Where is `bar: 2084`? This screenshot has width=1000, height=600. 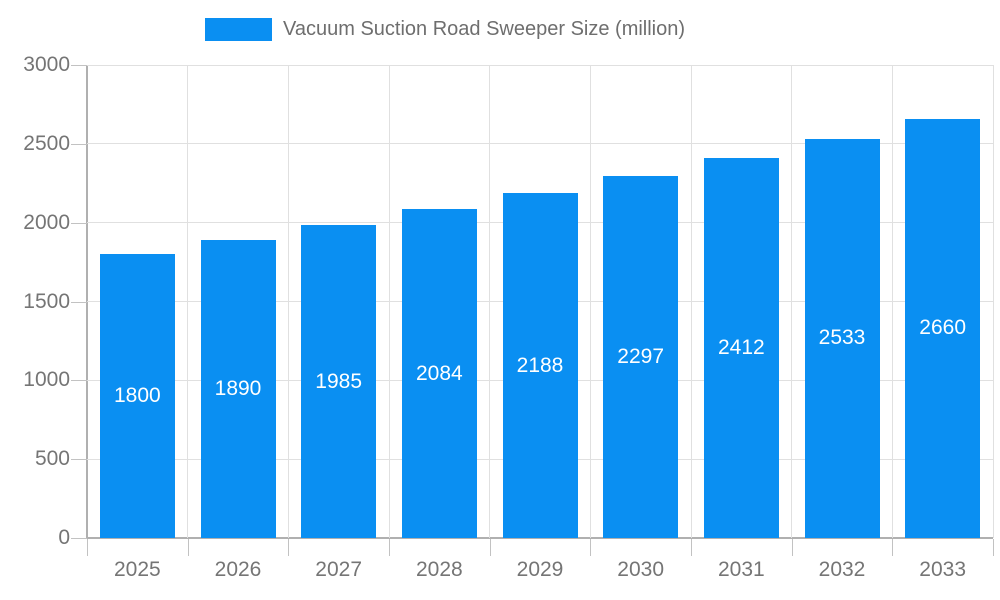
bar: 2084 is located at coordinates (439, 373).